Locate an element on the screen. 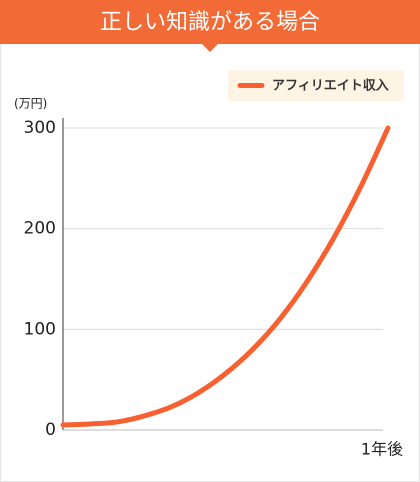 The image size is (420, 482). chart-title: 正しい知識がある場合 is located at coordinates (210, 22).